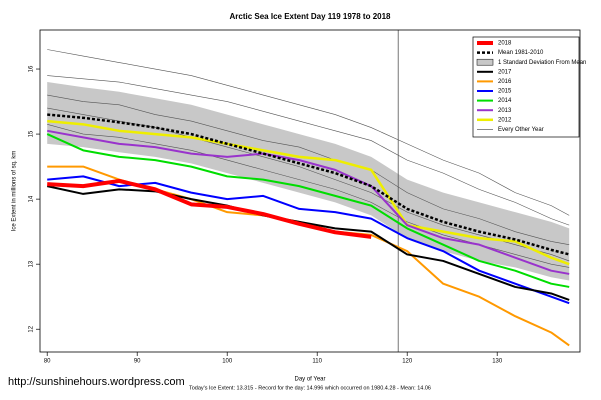 The image size is (601, 400). Describe the element at coordinates (209, 208) in the screenshot. I see `series-line` at that location.